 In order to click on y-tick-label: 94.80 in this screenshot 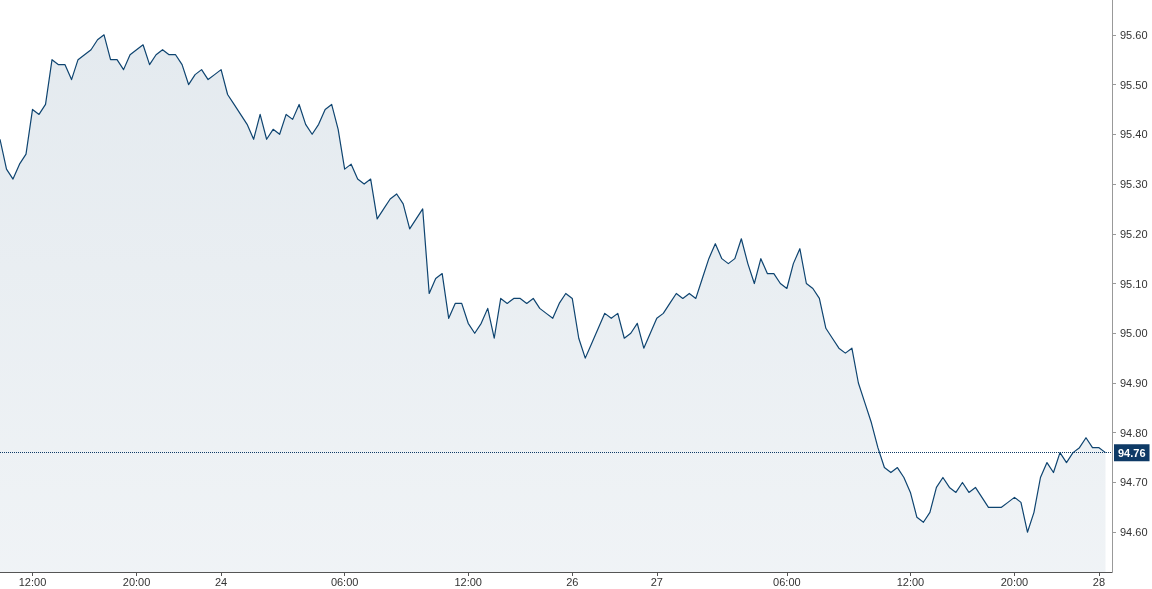, I will do `click(1134, 432)`.